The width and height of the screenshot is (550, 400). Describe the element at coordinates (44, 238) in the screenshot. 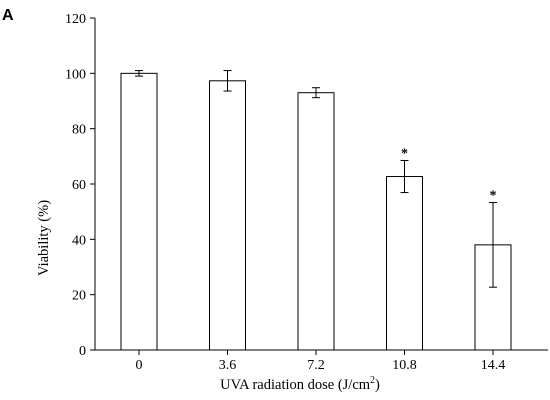

I see `y-axis-label: Viability (%)` at that location.